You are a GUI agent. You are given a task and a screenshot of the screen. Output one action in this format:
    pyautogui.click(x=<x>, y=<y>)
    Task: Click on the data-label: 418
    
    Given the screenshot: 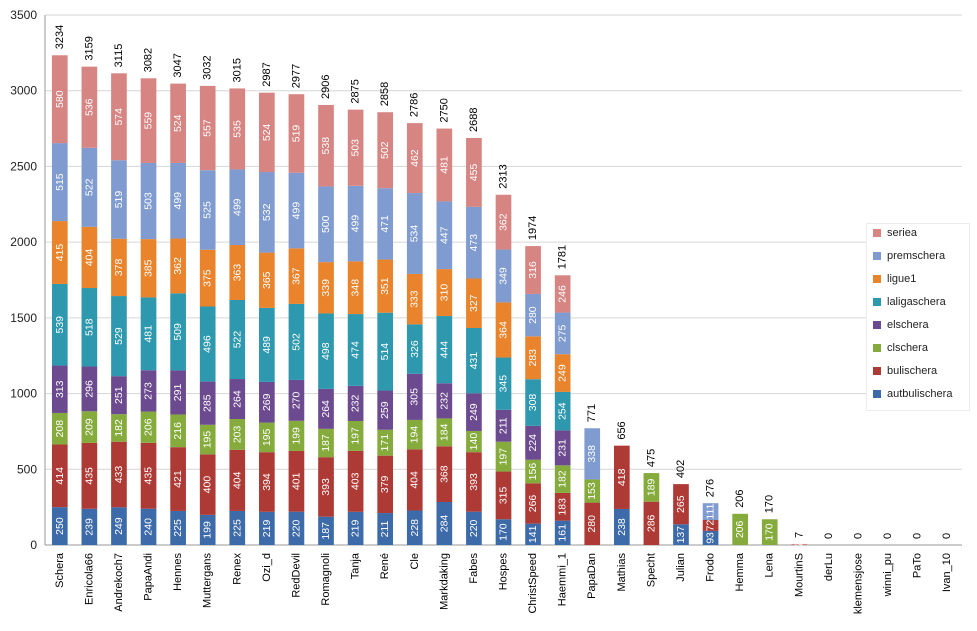 What is the action you would take?
    pyautogui.click(x=622, y=477)
    